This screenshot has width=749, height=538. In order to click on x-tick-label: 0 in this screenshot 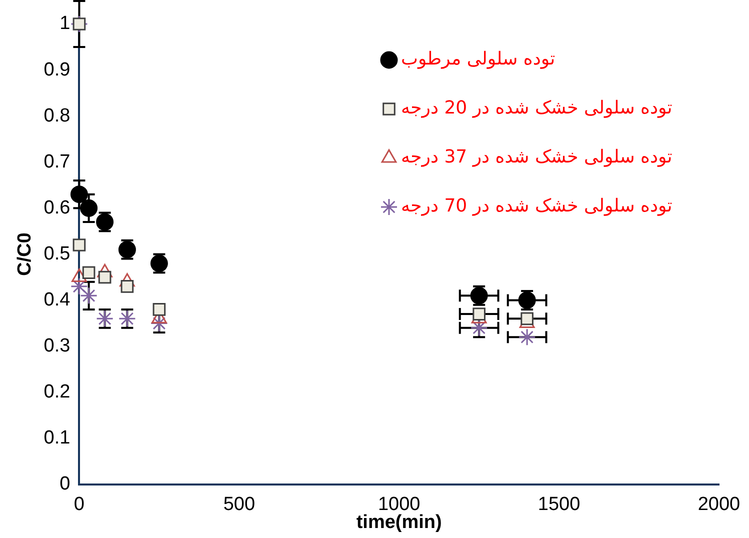, I will do `click(79, 505)`.